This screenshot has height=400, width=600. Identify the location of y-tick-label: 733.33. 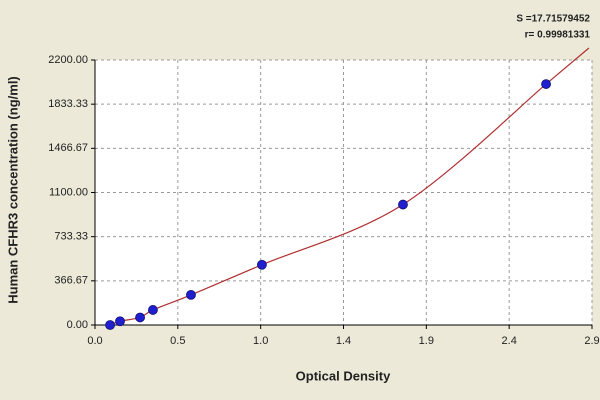
(71, 237).